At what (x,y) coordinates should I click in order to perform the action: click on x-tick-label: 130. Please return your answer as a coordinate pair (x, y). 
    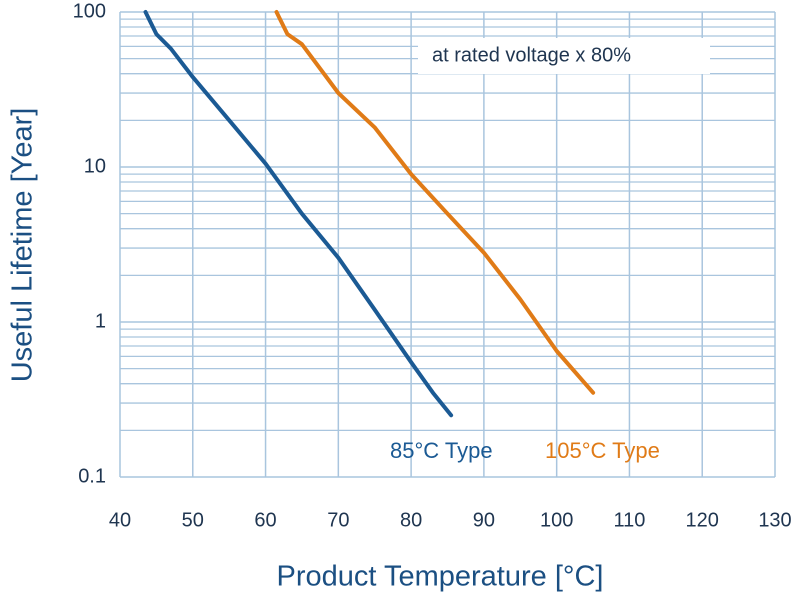
    Looking at the image, I should click on (774, 520).